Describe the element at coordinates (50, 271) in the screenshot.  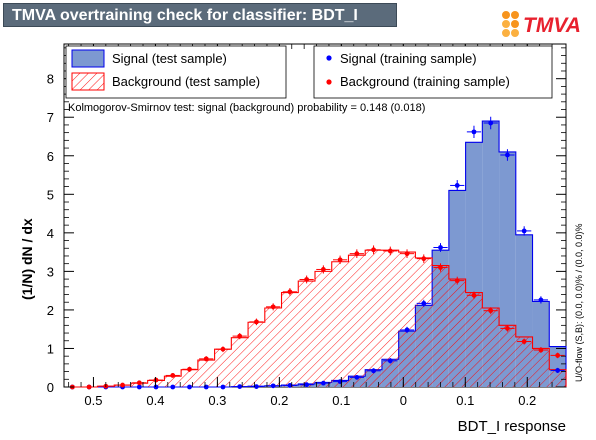
I see `y-tick-label: 3` at that location.